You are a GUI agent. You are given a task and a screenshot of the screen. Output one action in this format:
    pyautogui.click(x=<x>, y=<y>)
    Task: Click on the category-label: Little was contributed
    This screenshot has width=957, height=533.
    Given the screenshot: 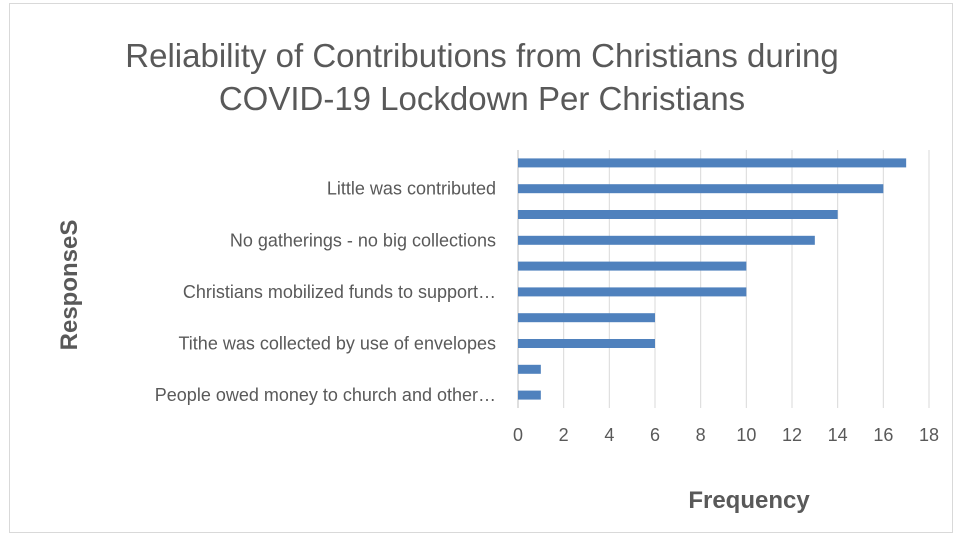 What is the action you would take?
    pyautogui.click(x=411, y=189)
    